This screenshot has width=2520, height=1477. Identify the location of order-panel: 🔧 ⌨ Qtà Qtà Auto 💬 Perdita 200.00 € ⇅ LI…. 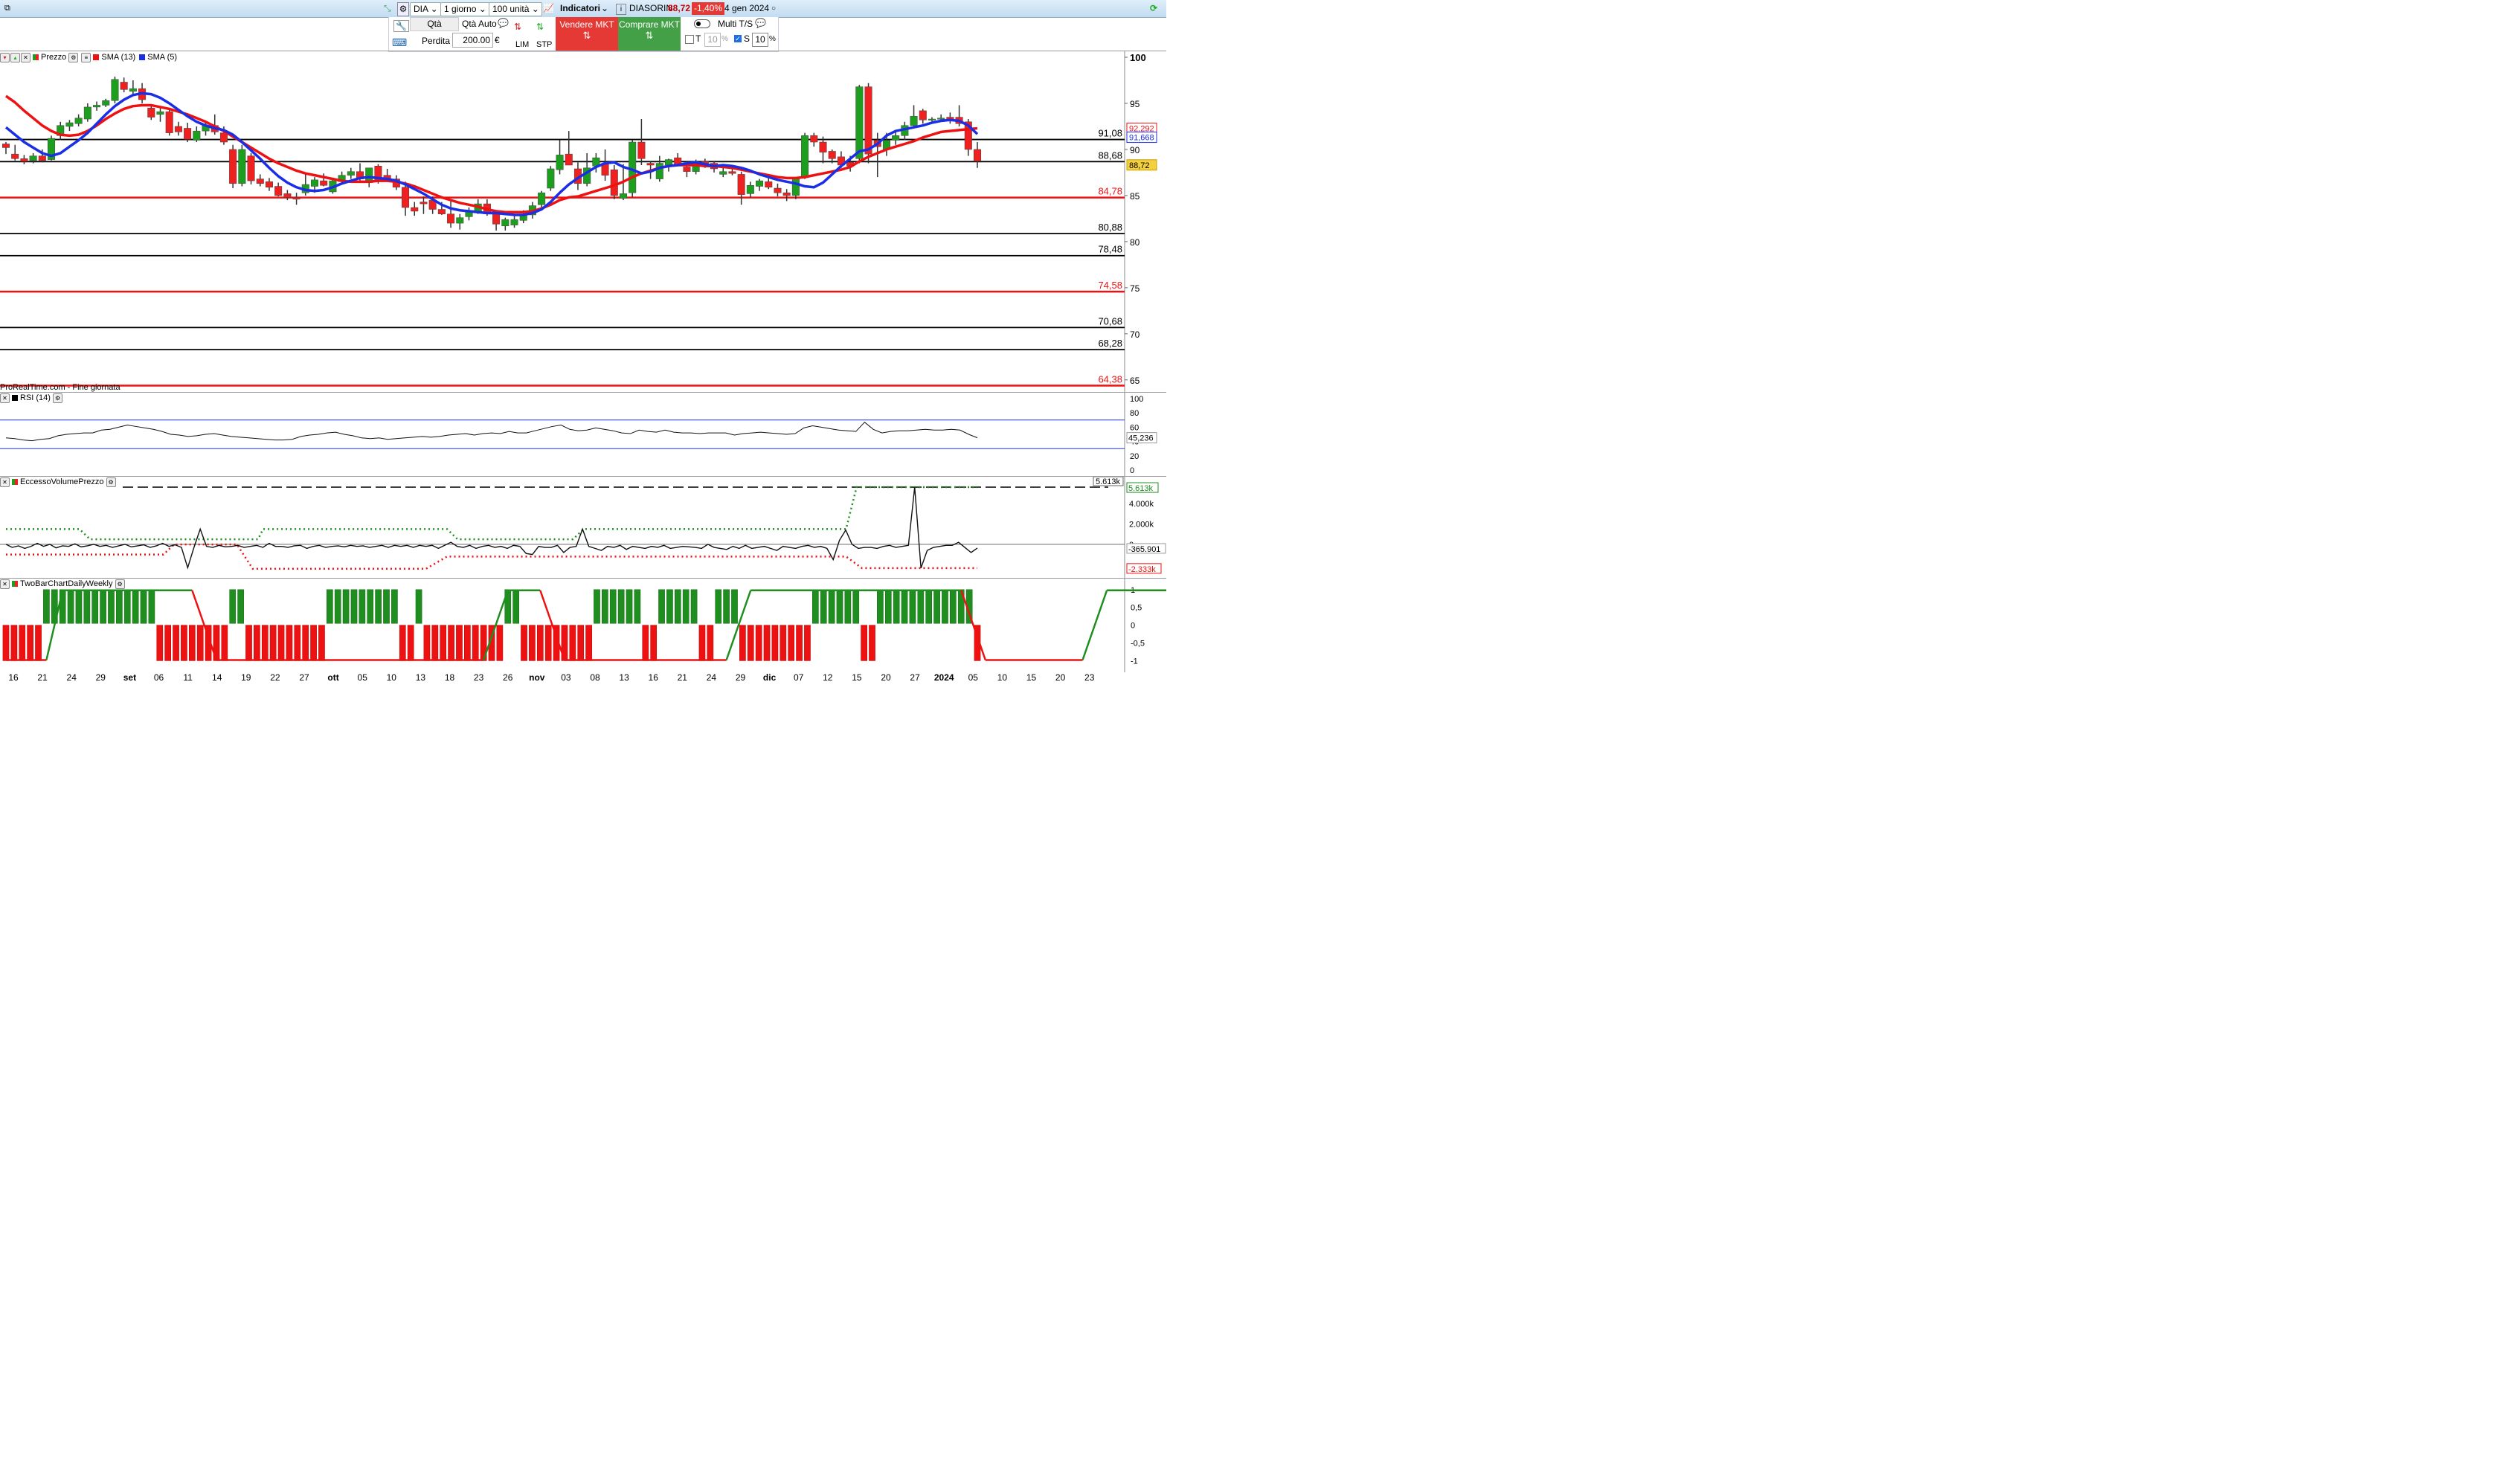
(583, 35).